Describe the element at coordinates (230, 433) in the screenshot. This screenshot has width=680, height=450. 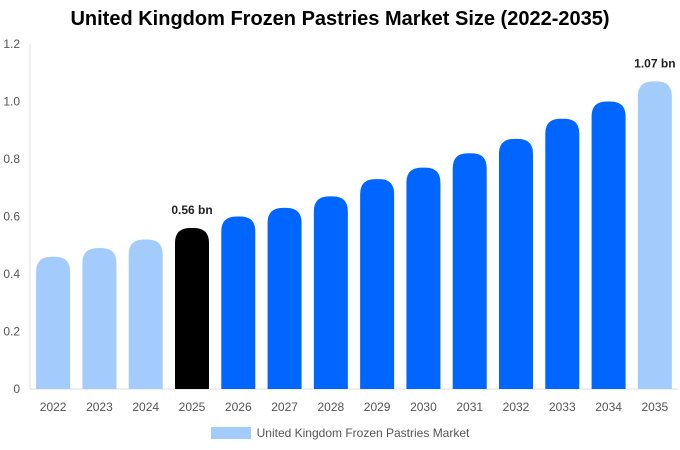
I see `legend-swatch` at that location.